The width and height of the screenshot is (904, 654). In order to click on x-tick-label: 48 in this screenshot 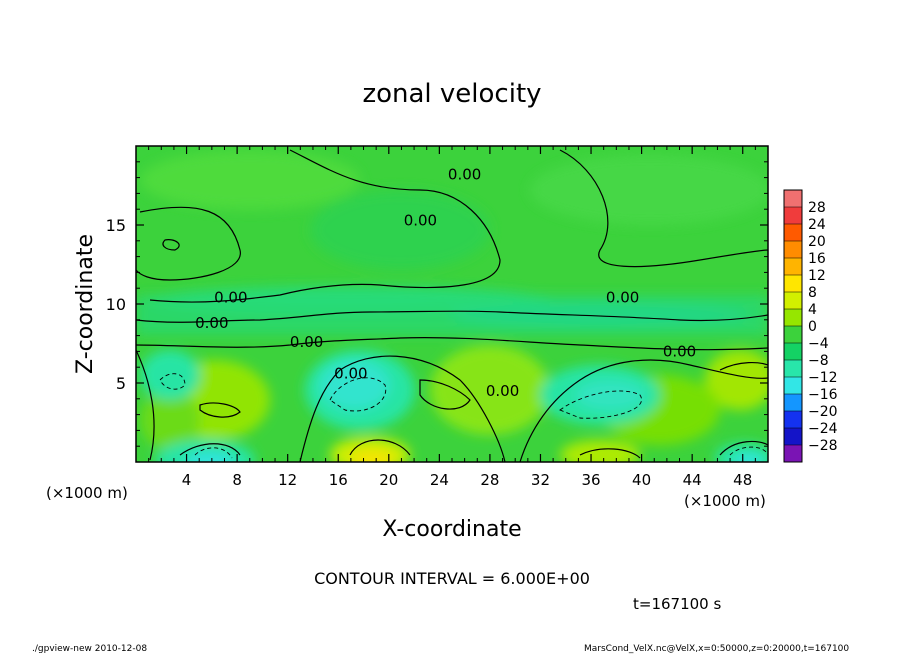, I will do `click(742, 480)`.